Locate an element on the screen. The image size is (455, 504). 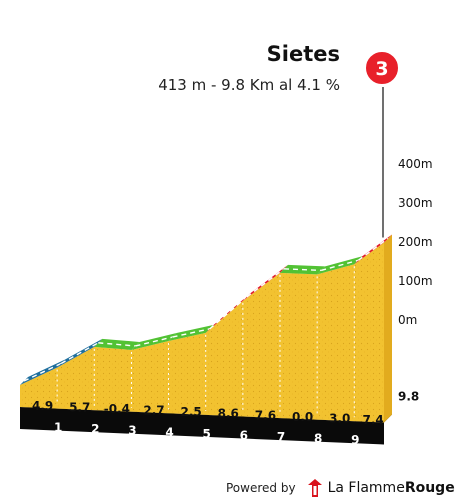
gradient-label: 2.5 is located at coordinates (191, 412).